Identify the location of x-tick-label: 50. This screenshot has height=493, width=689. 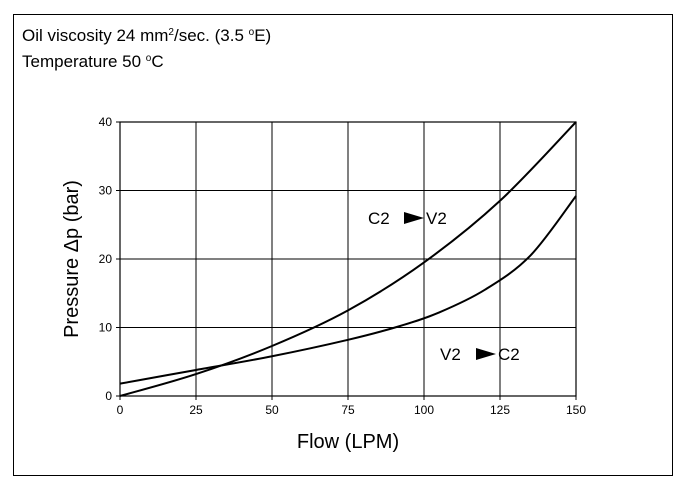
(272, 410).